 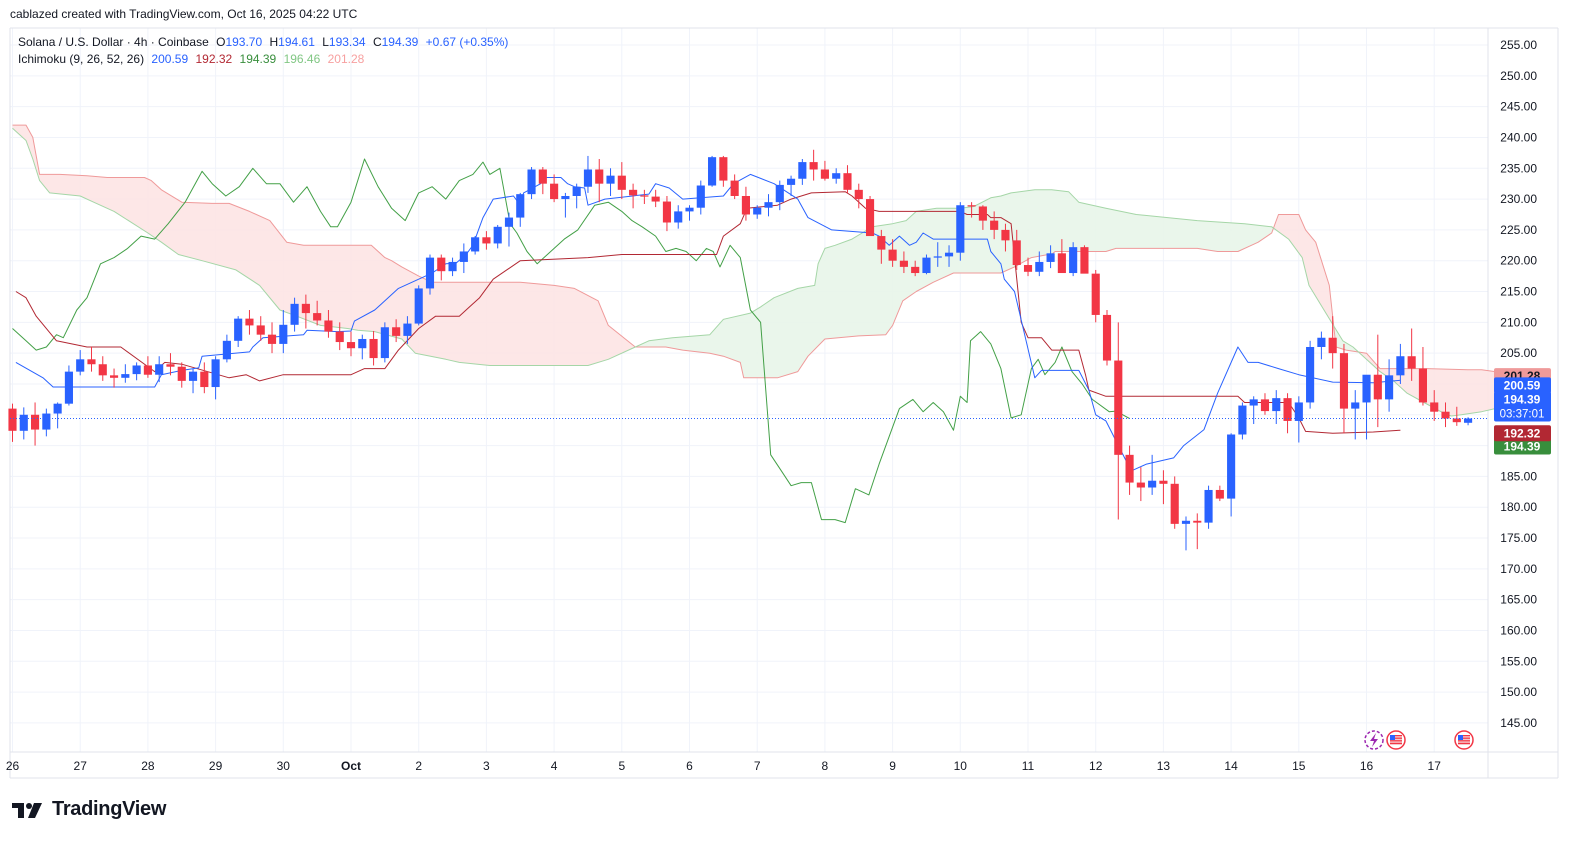 What do you see at coordinates (81, 59) in the screenshot?
I see `legend-indicator-name: Ichimoku (9, 26, 52, 26)` at bounding box center [81, 59].